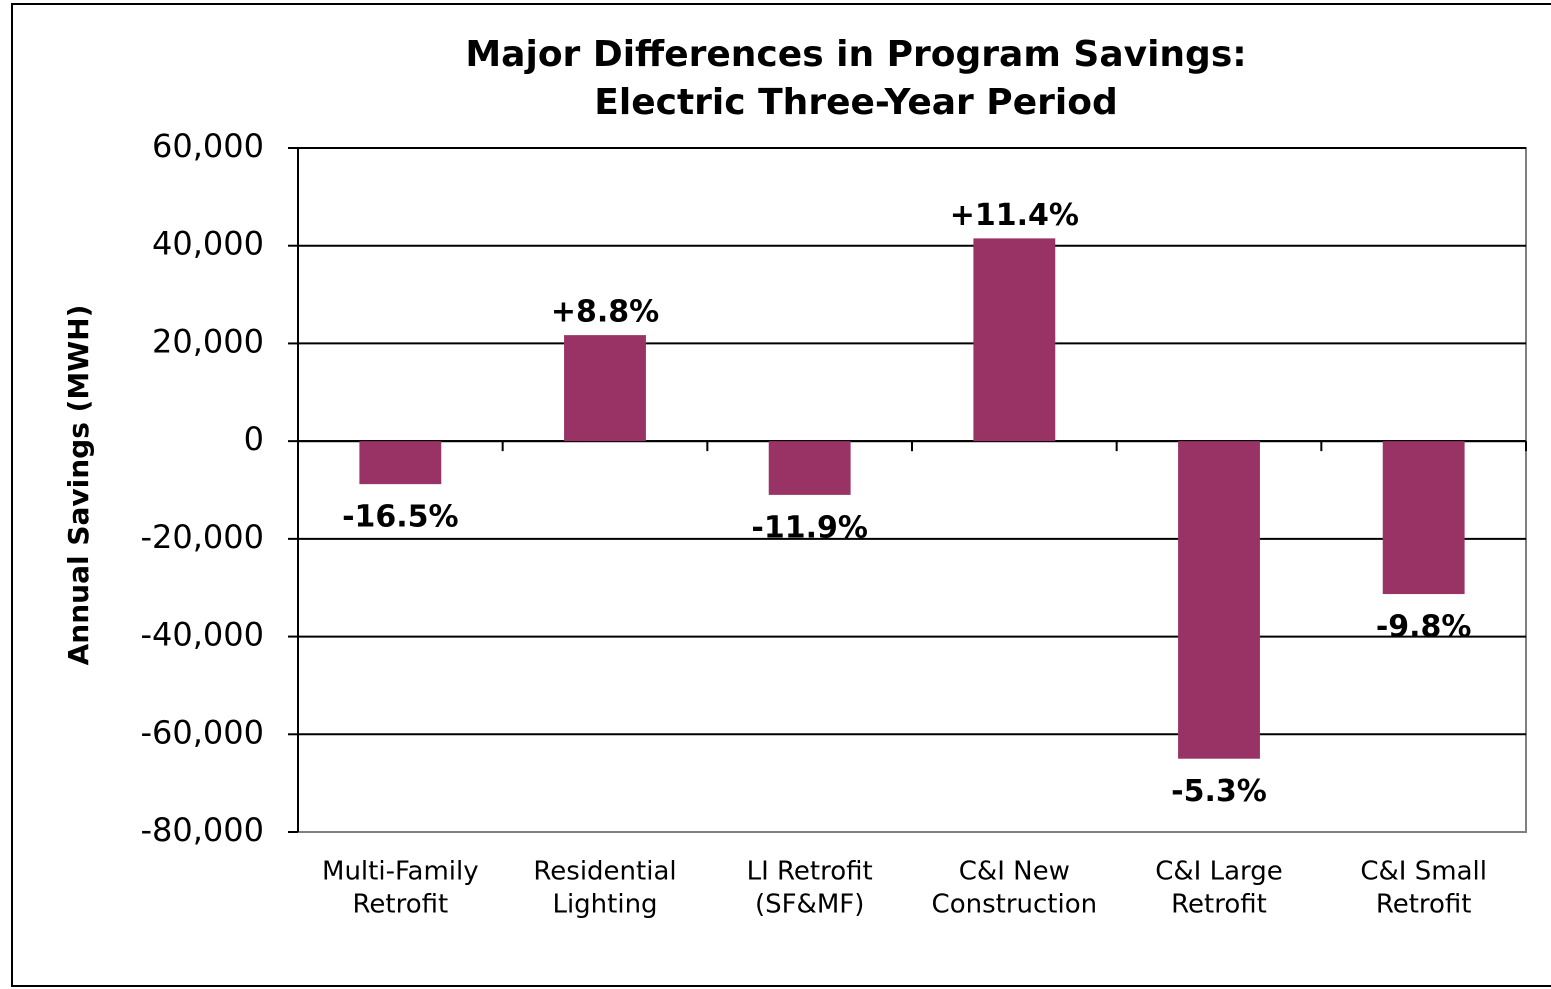 The height and width of the screenshot is (989, 1551). What do you see at coordinates (400, 872) in the screenshot?
I see `x-tick-label: Multi-Family` at bounding box center [400, 872].